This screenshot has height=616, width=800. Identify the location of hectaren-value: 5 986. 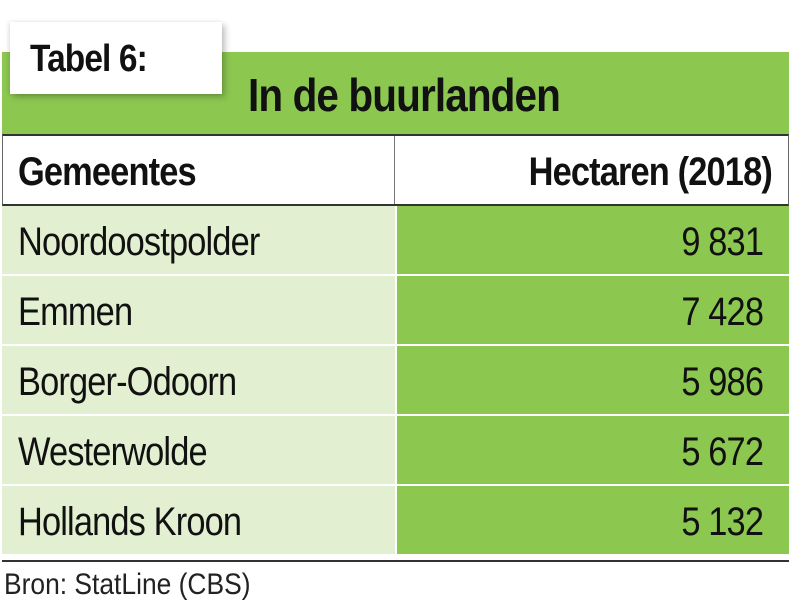
(722, 382).